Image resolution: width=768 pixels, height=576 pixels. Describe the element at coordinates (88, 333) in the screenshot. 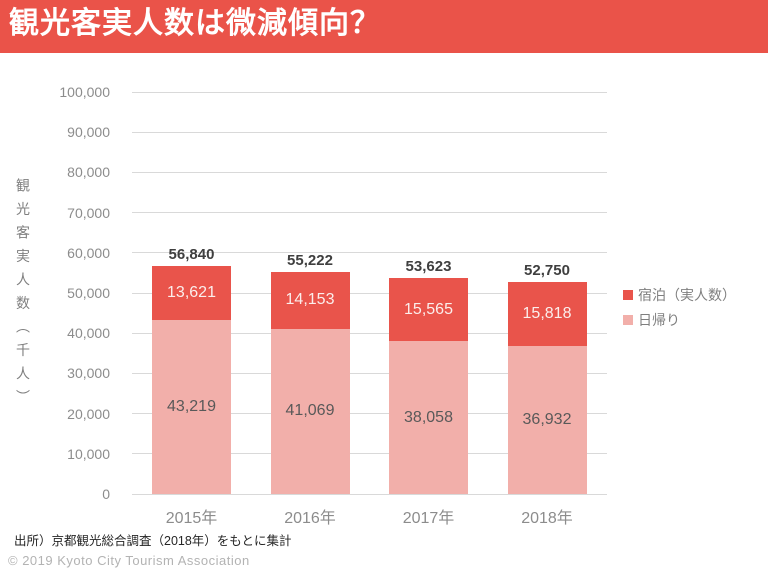

I see `y-axis-tick-label: 40,000` at that location.